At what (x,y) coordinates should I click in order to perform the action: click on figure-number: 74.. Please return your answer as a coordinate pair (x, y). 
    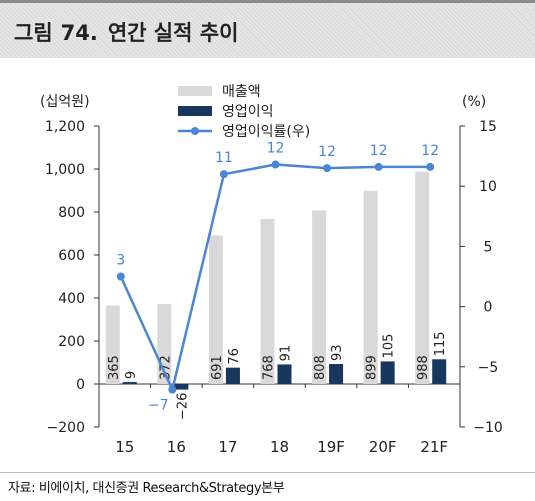
    Looking at the image, I should click on (79, 33).